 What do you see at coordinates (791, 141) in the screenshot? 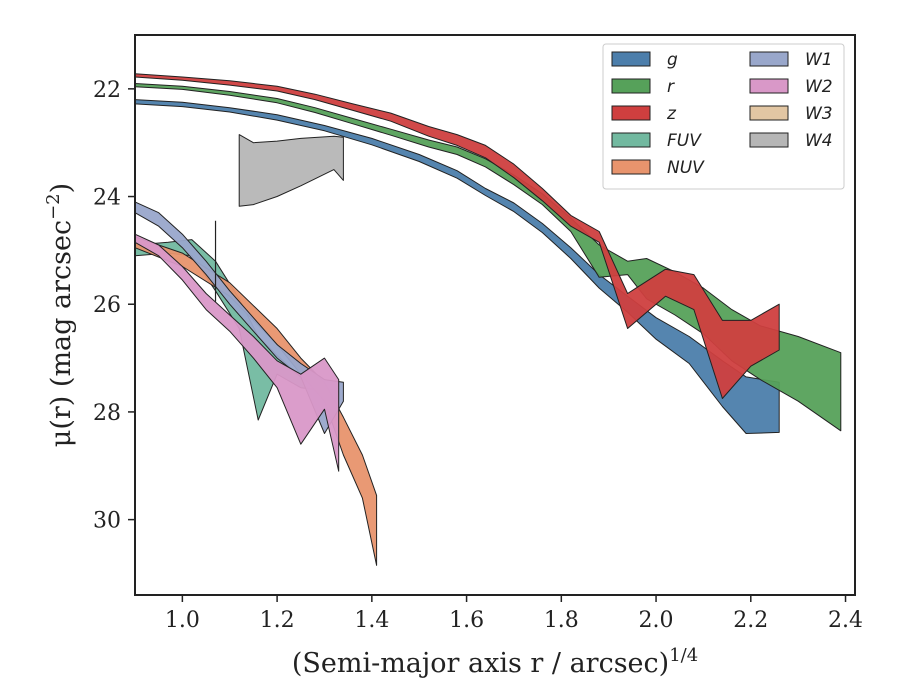
I see `legend-item-w4: W4` at bounding box center [791, 141].